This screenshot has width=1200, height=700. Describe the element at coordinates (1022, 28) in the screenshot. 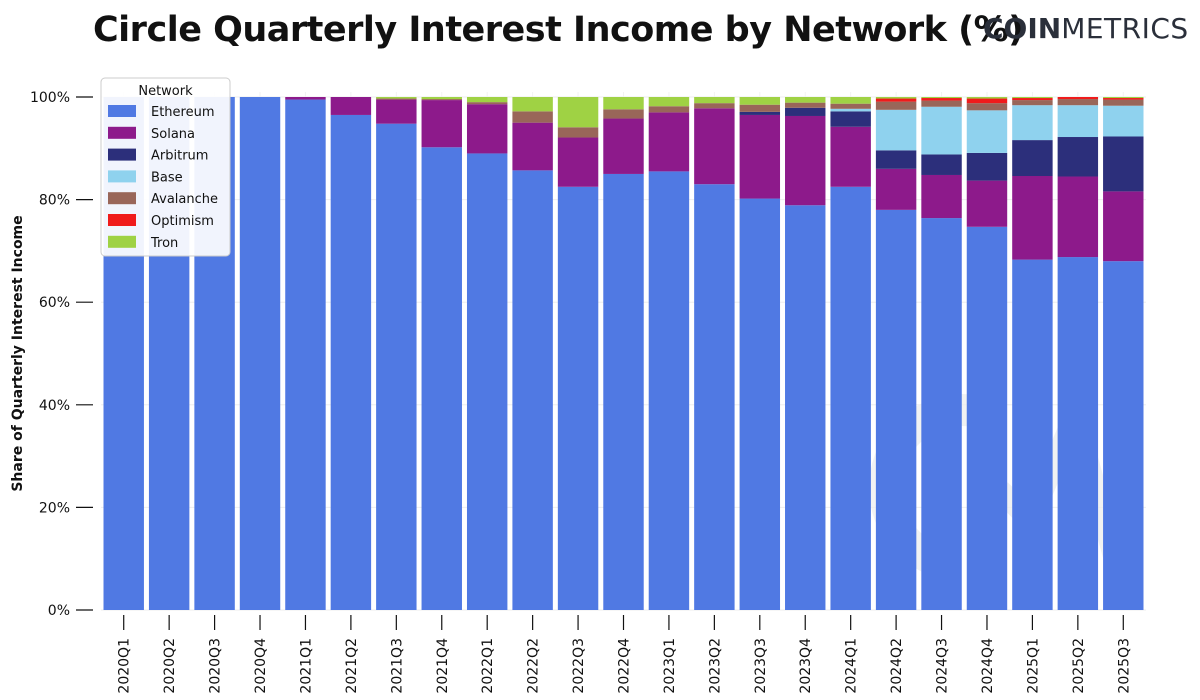

I see `logo-bold-text: COIN` at that location.